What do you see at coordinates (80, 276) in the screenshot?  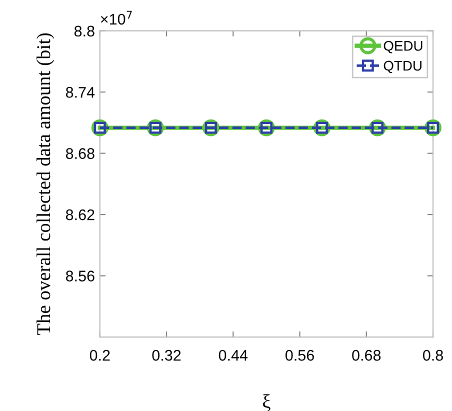 I see `y-tick-label: 8.56` at bounding box center [80, 276].